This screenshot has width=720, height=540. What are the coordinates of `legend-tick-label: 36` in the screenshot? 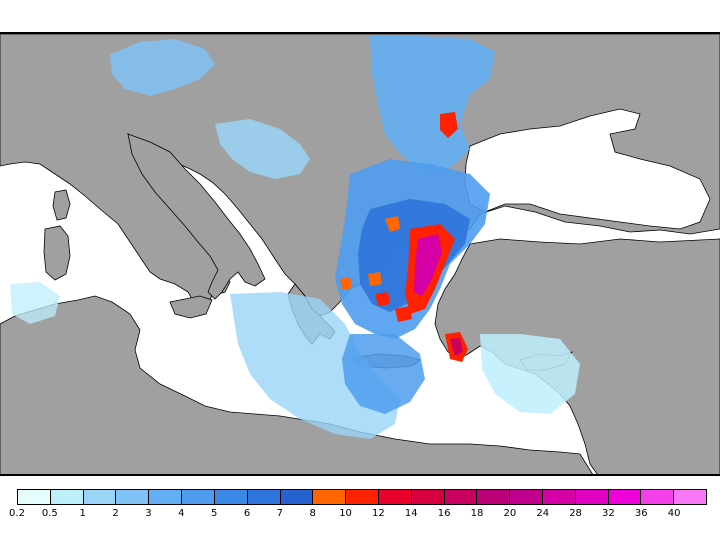 It's located at (641, 513).